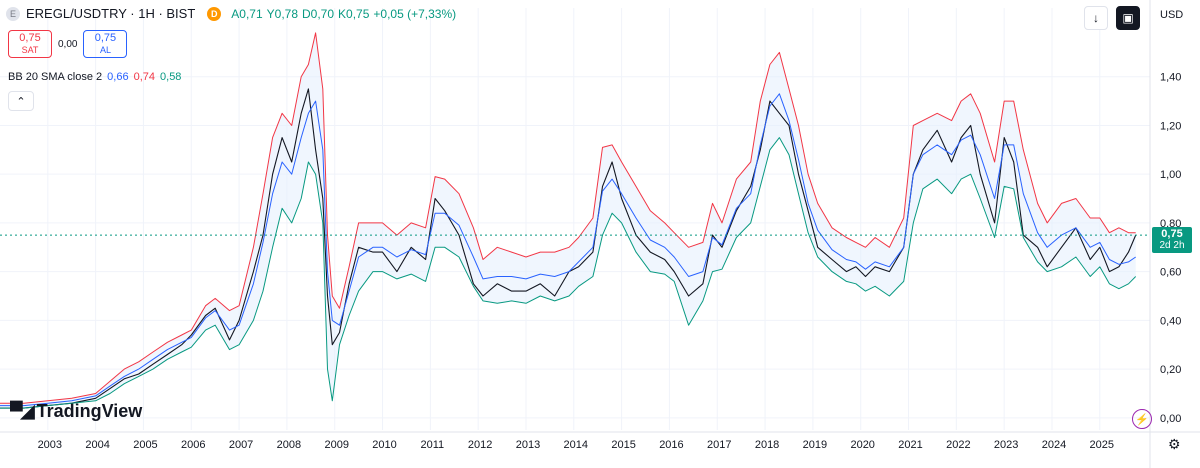 This screenshot has height=468, width=1200. What do you see at coordinates (910, 445) in the screenshot?
I see `x-tick-label: 2021` at bounding box center [910, 445].